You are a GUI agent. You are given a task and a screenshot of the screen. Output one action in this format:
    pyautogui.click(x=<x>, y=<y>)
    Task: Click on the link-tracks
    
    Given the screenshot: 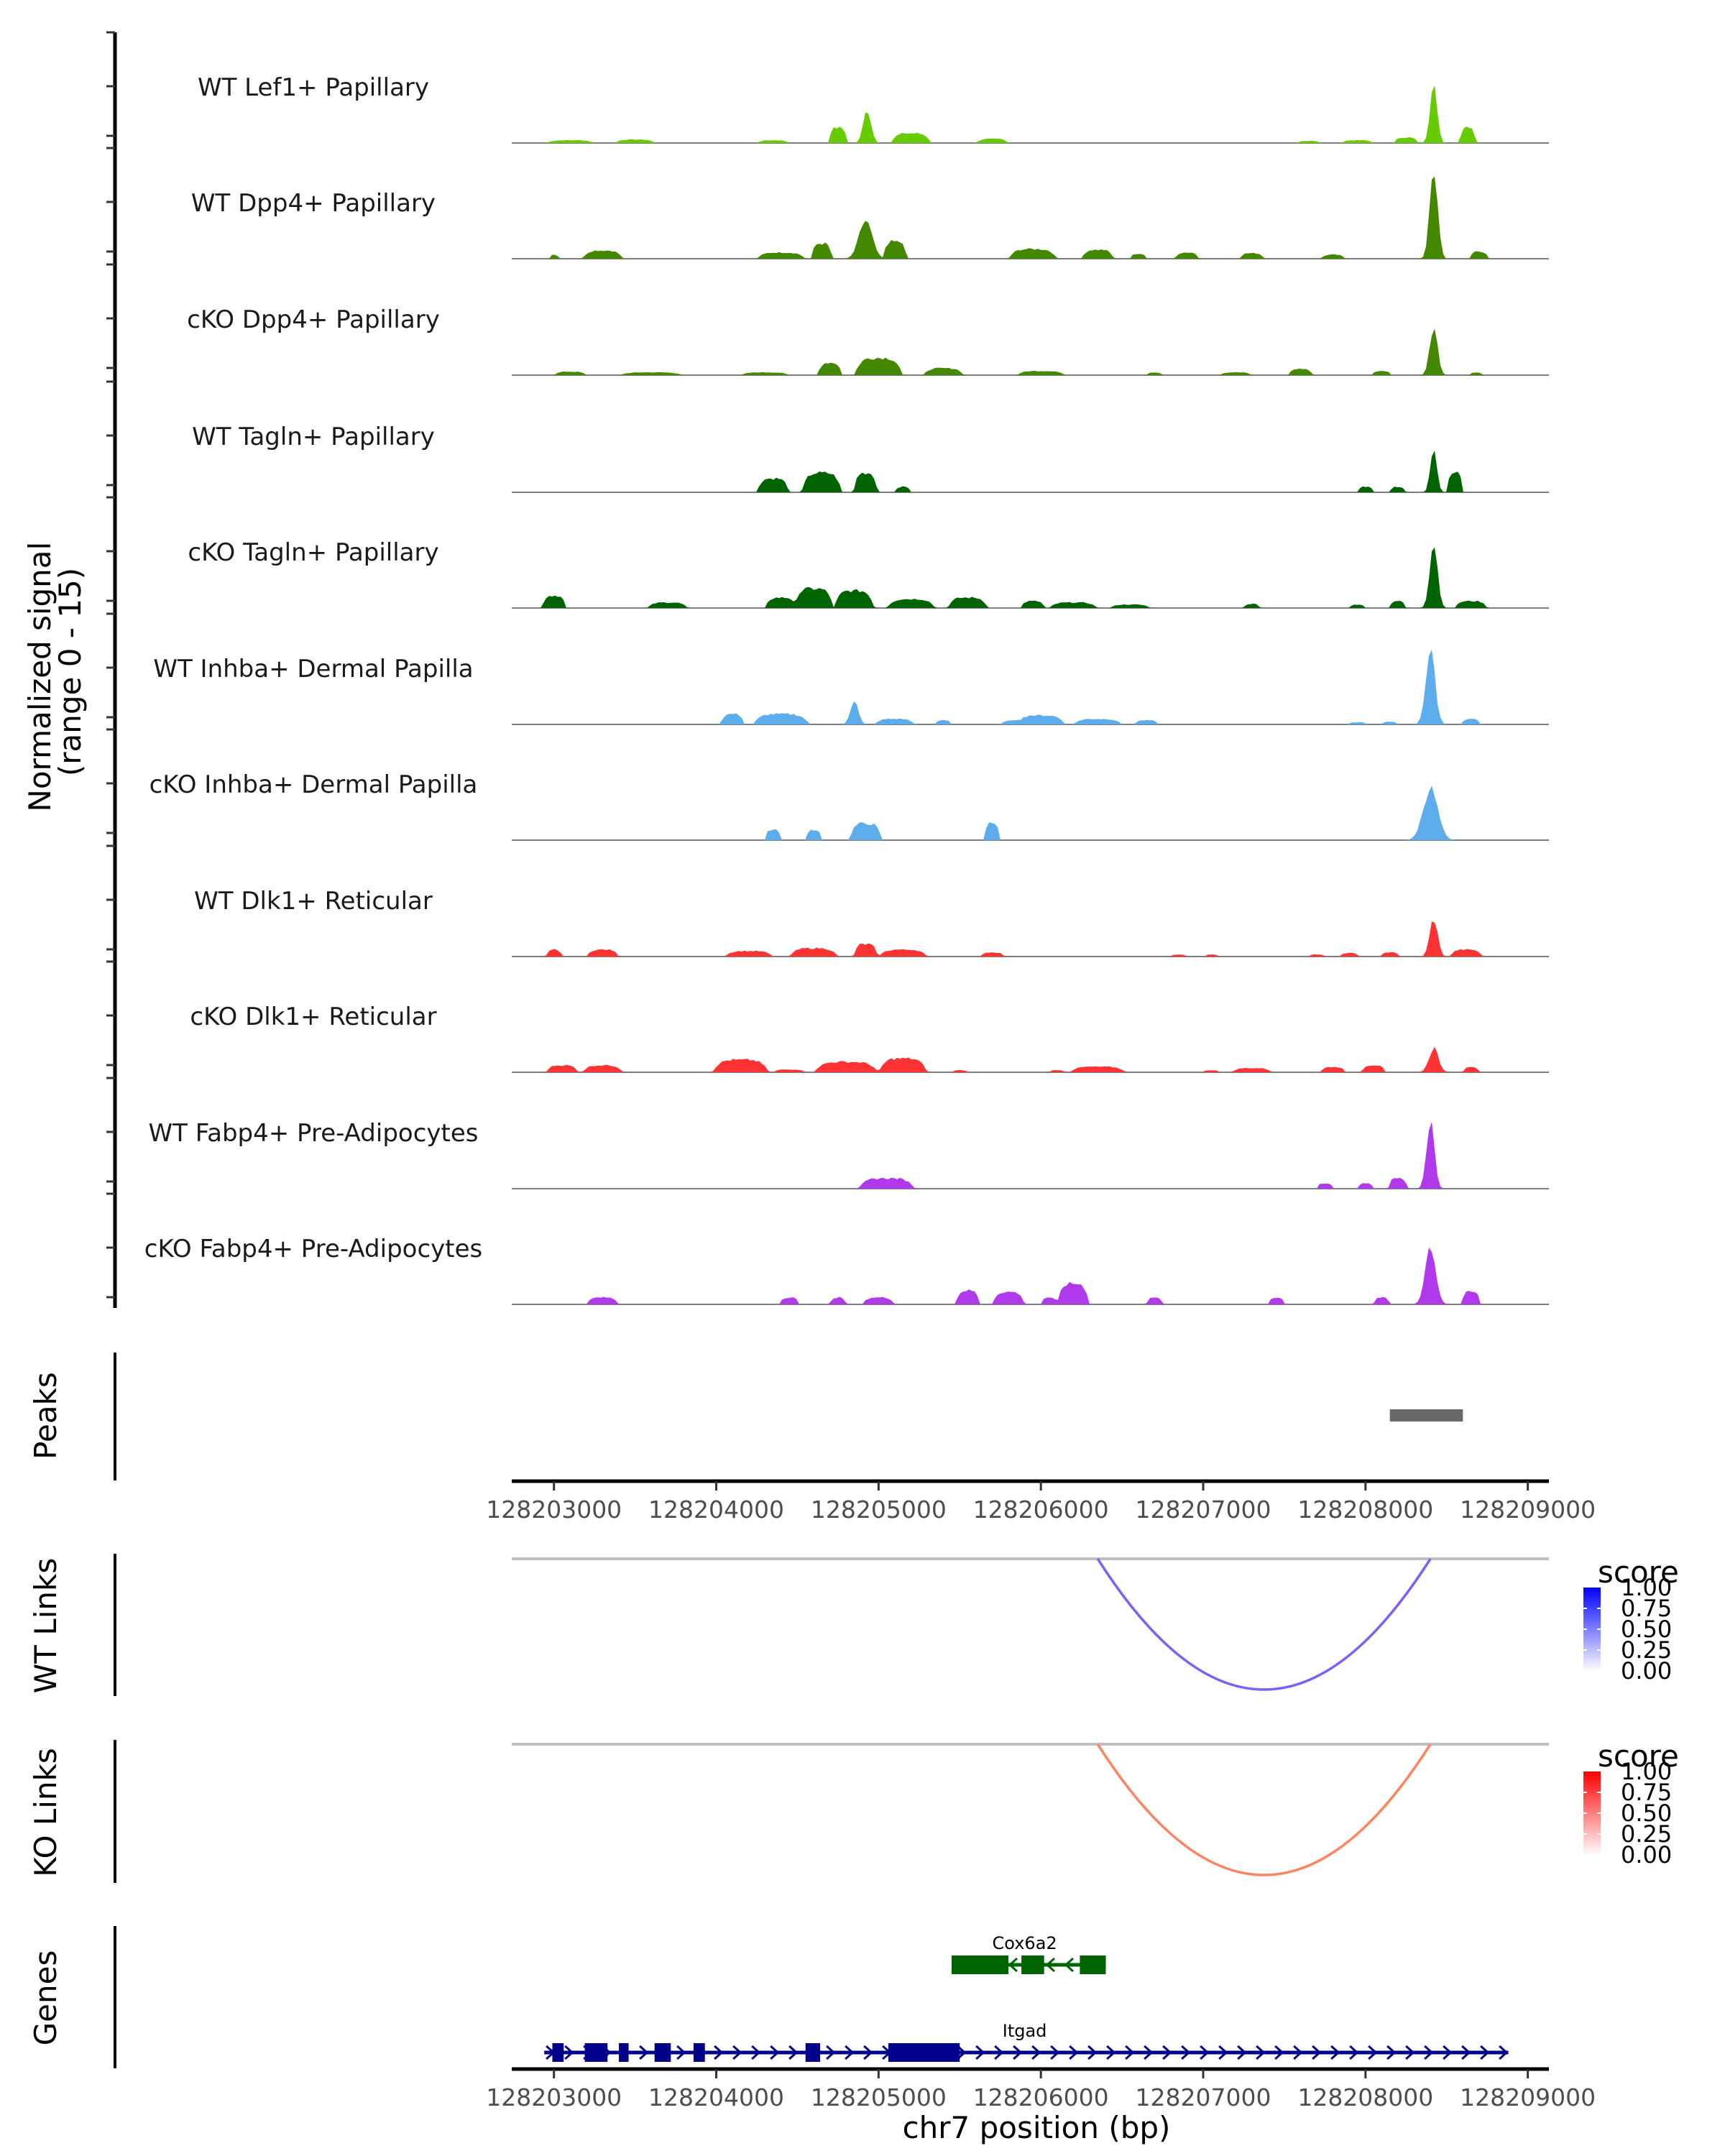 What is the action you would take?
    pyautogui.click(x=1030, y=1717)
    